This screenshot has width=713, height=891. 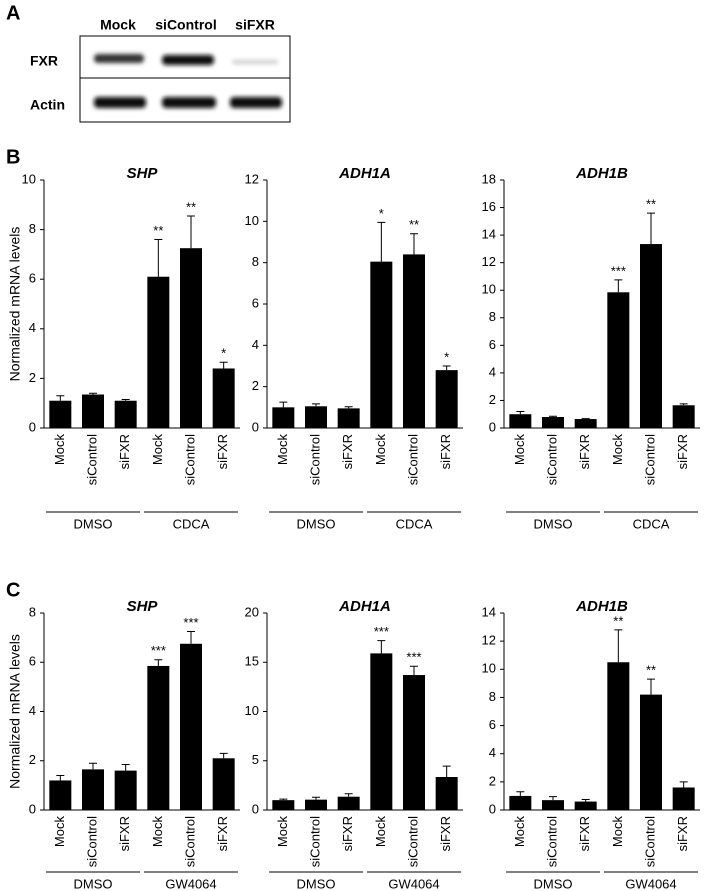 What do you see at coordinates (47, 105) in the screenshot?
I see `row-label: Actin` at bounding box center [47, 105].